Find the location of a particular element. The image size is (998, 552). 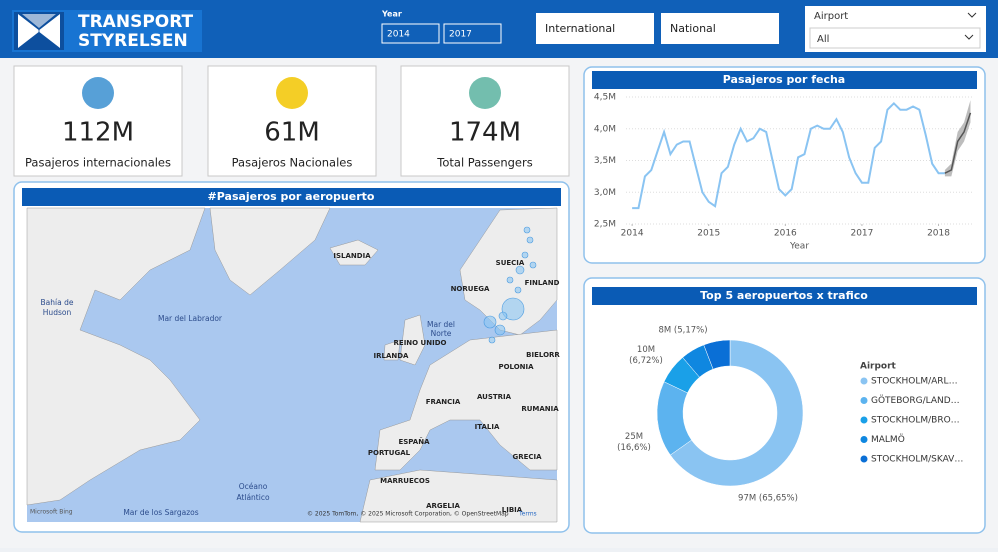

x-axis-label: Year is located at coordinates (799, 247).